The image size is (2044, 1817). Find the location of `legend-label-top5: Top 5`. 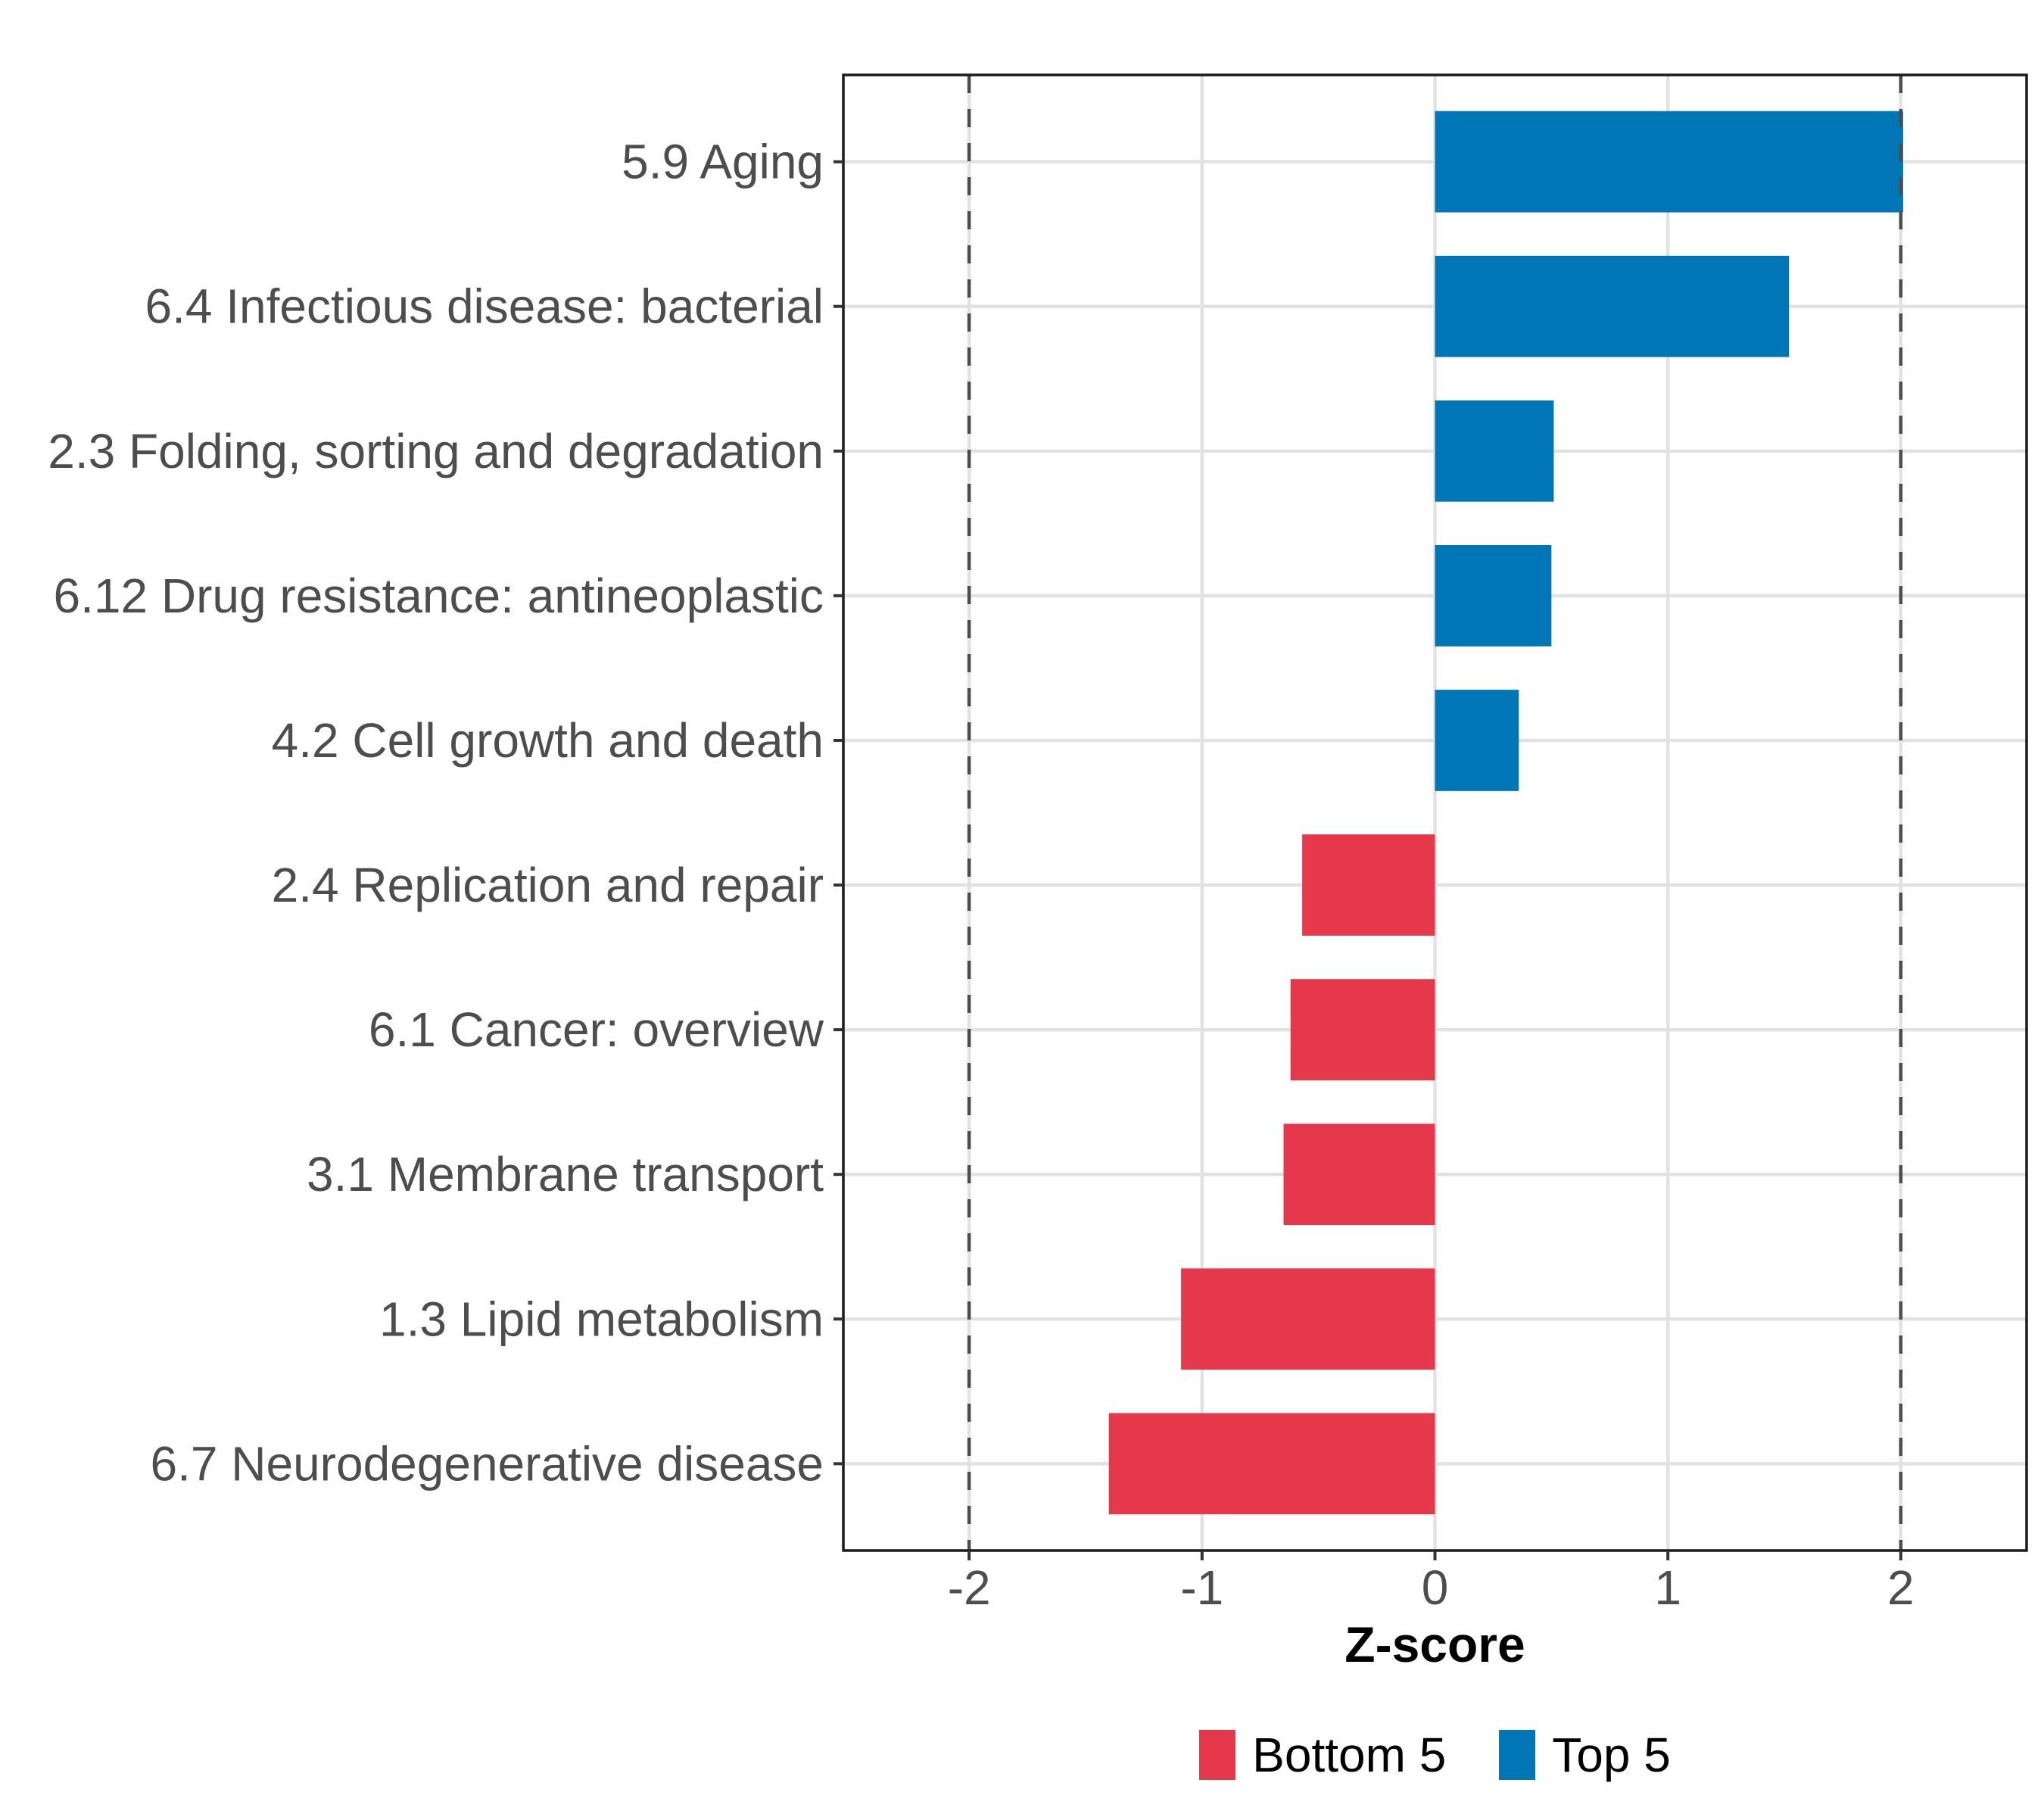

legend-label-top5: Top 5 is located at coordinates (1611, 1755).